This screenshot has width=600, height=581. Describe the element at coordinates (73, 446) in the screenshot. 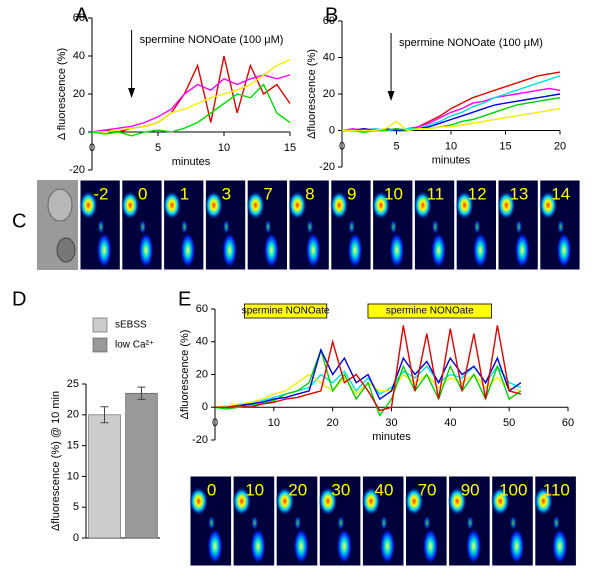

I see `y-tick-label: 15` at that location.